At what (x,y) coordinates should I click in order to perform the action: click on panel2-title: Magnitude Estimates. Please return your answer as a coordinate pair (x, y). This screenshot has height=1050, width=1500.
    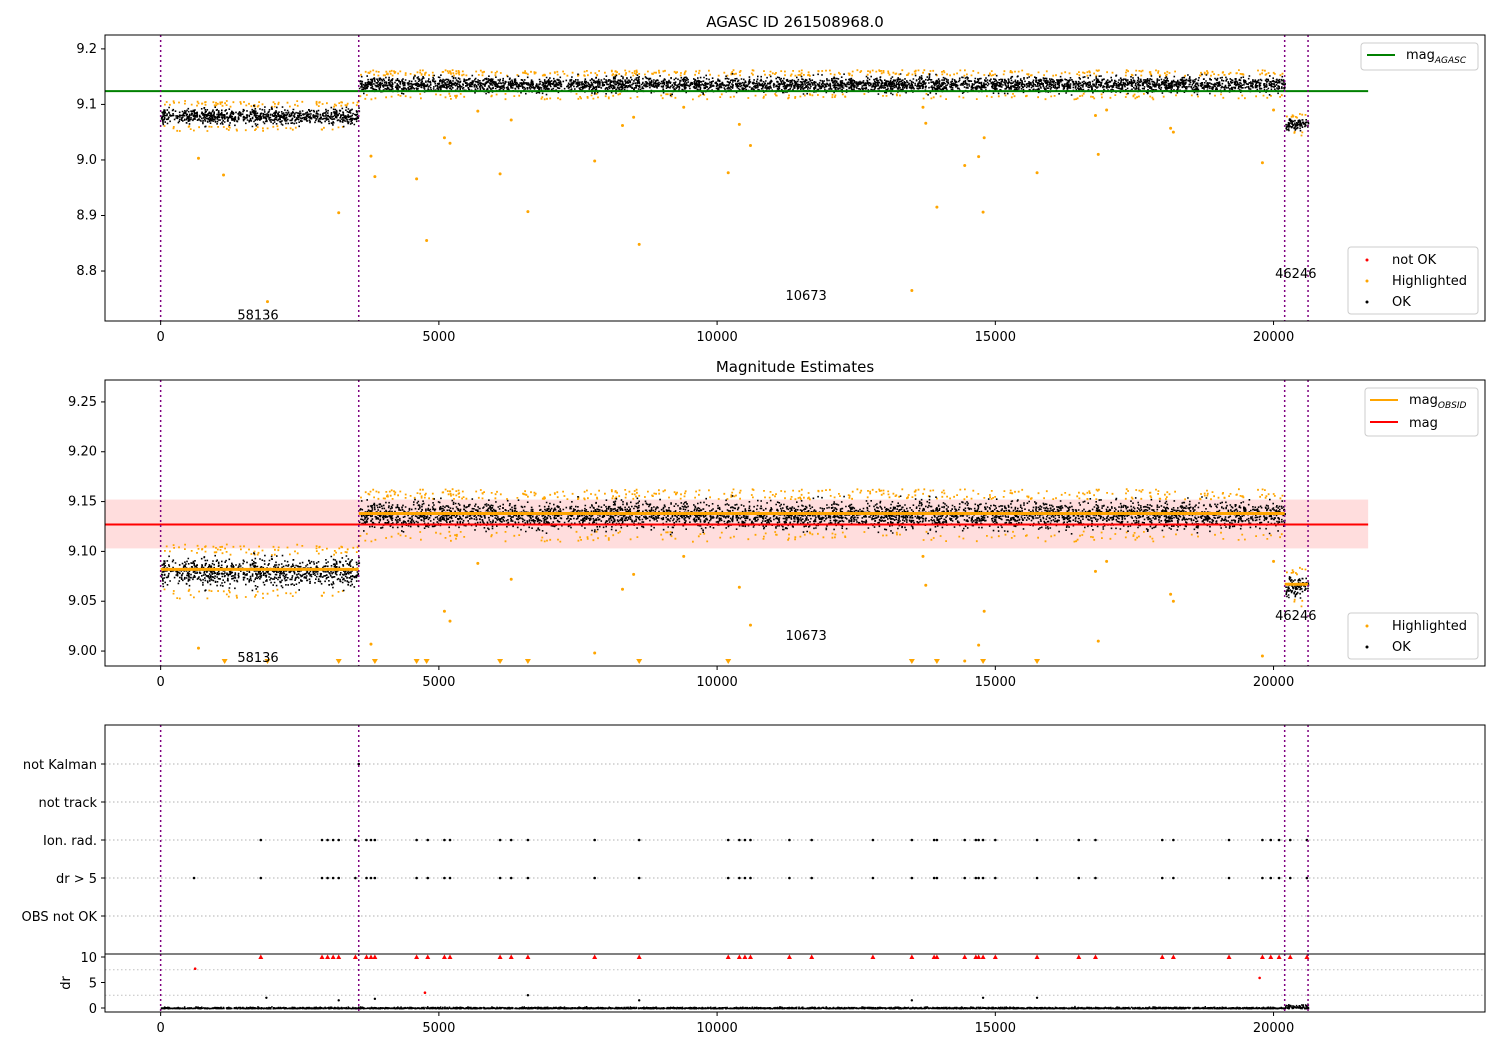
    Looking at the image, I should click on (795, 367).